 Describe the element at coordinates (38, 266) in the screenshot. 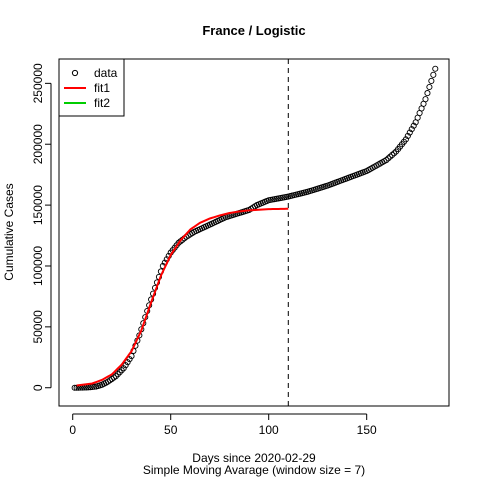

I see `y-tick-label: 100000` at that location.